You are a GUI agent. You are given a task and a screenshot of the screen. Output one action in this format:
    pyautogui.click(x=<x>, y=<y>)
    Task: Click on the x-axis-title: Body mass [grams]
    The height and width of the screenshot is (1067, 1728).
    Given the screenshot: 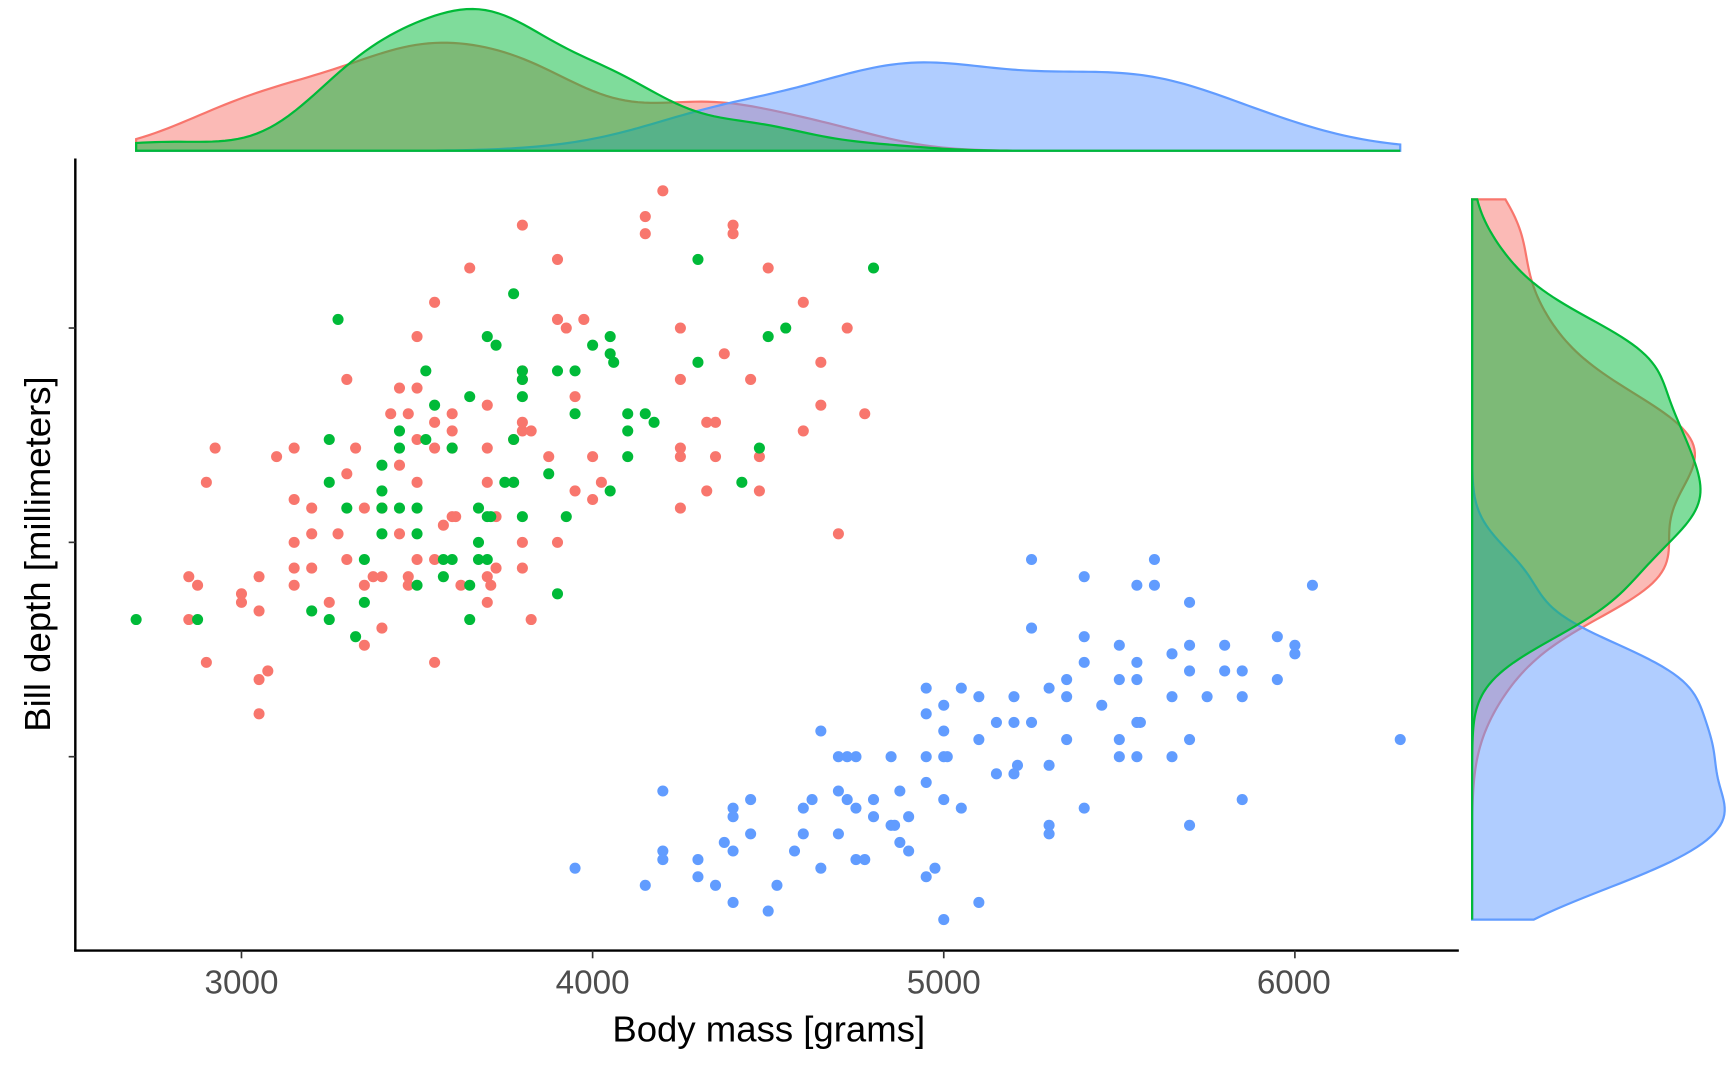 What is the action you would take?
    pyautogui.click(x=768, y=1028)
    